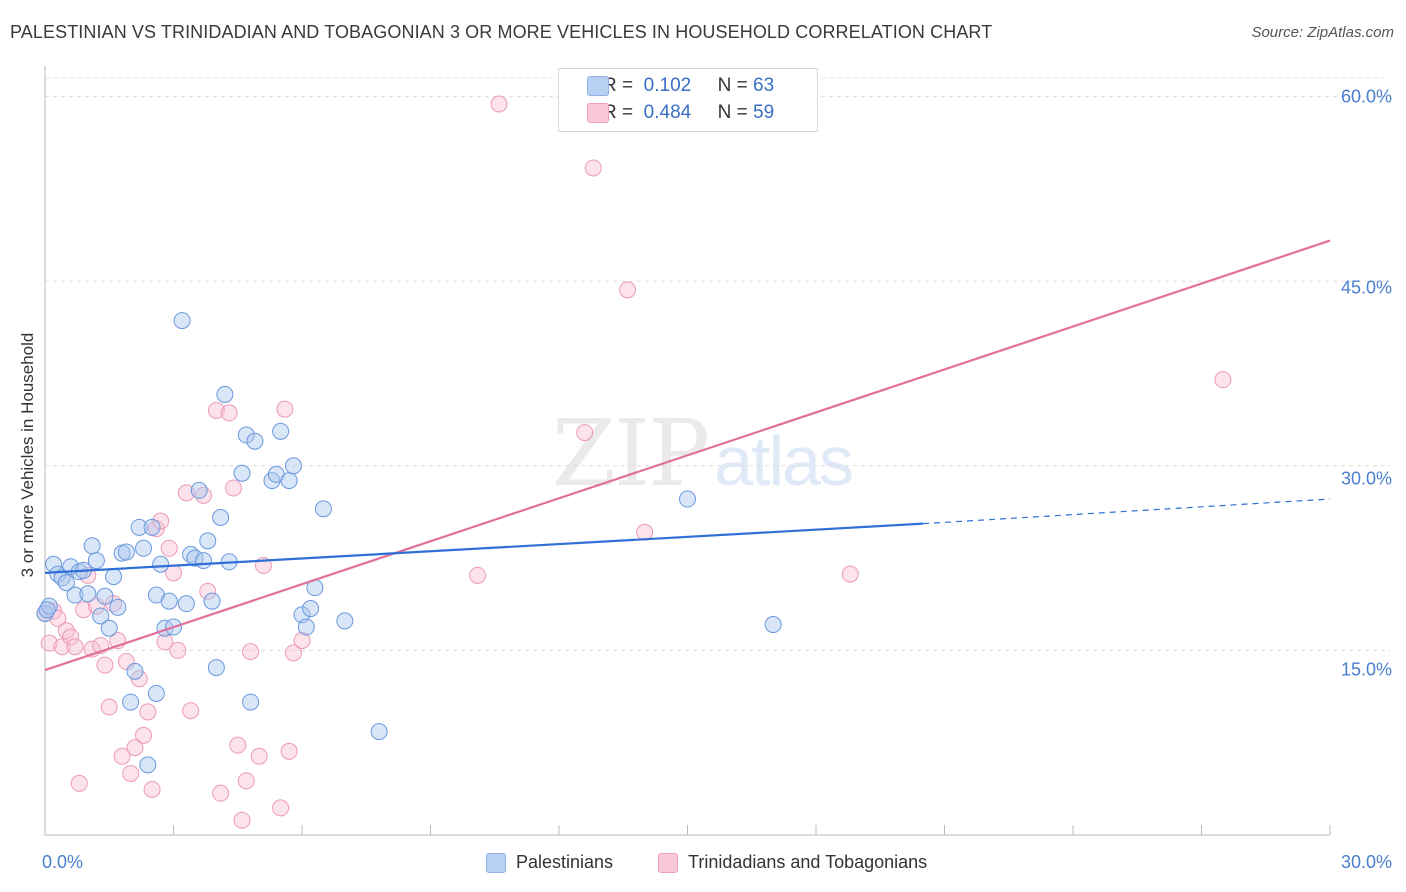 This screenshot has height=892, width=1406. I want to click on y-tick-label: 15.0%, so click(1366, 669).